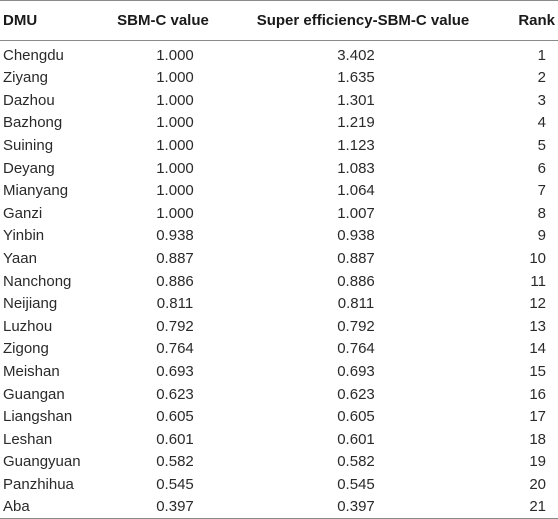 The height and width of the screenshot is (519, 558). Describe the element at coordinates (279, 168) in the screenshot. I see `table-row: Deyang 1.000 1.083 6` at that location.